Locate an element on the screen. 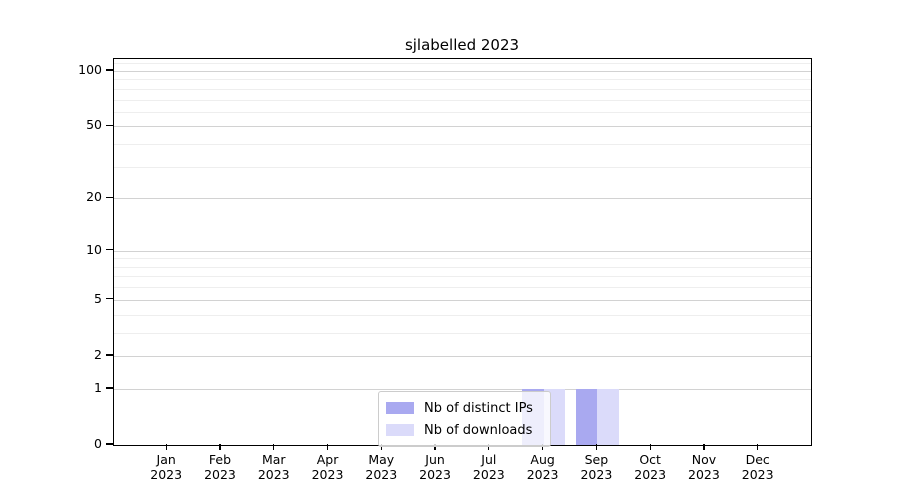 Image resolution: width=900 pixels, height=500 pixels. y-tick-label: 1 is located at coordinates (98, 387).